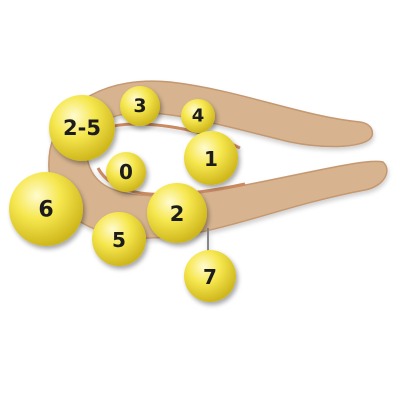 This screenshot has width=400, height=400. I want to click on node-label-0: 0, so click(126, 172).